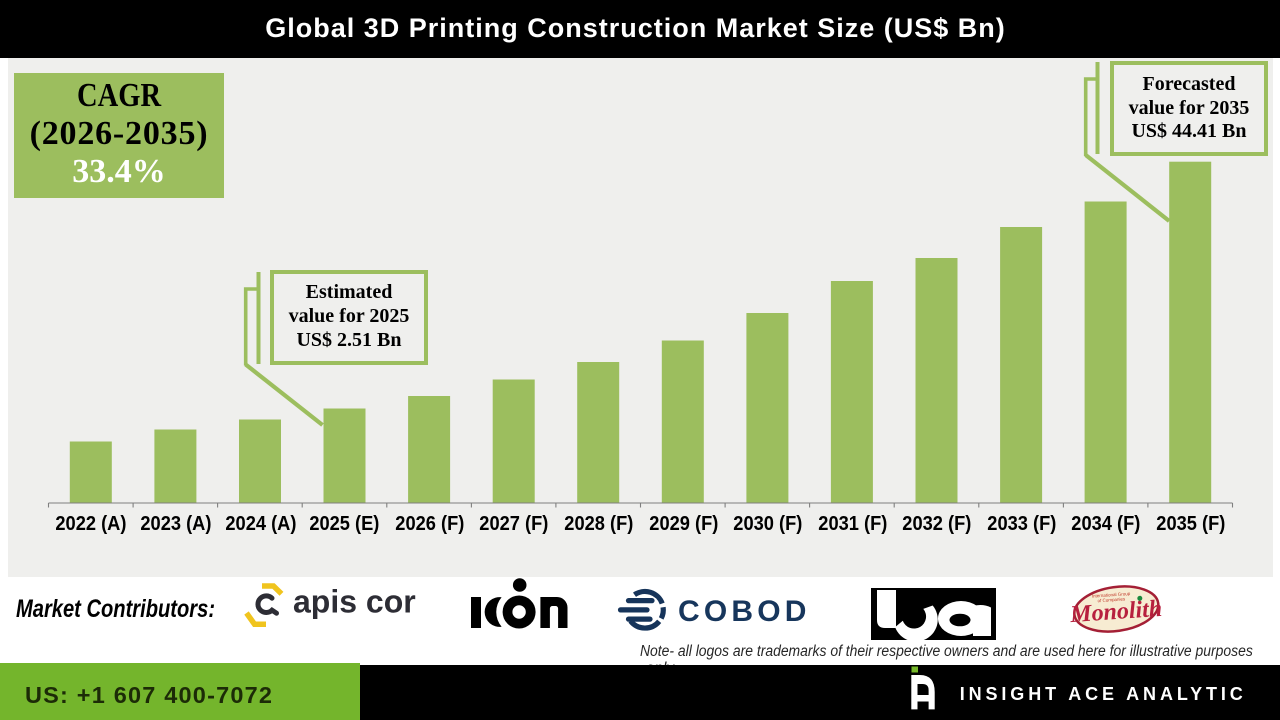 The width and height of the screenshot is (1280, 720). What do you see at coordinates (1111, 595) in the screenshot?
I see `svg-text: International Group` at bounding box center [1111, 595].